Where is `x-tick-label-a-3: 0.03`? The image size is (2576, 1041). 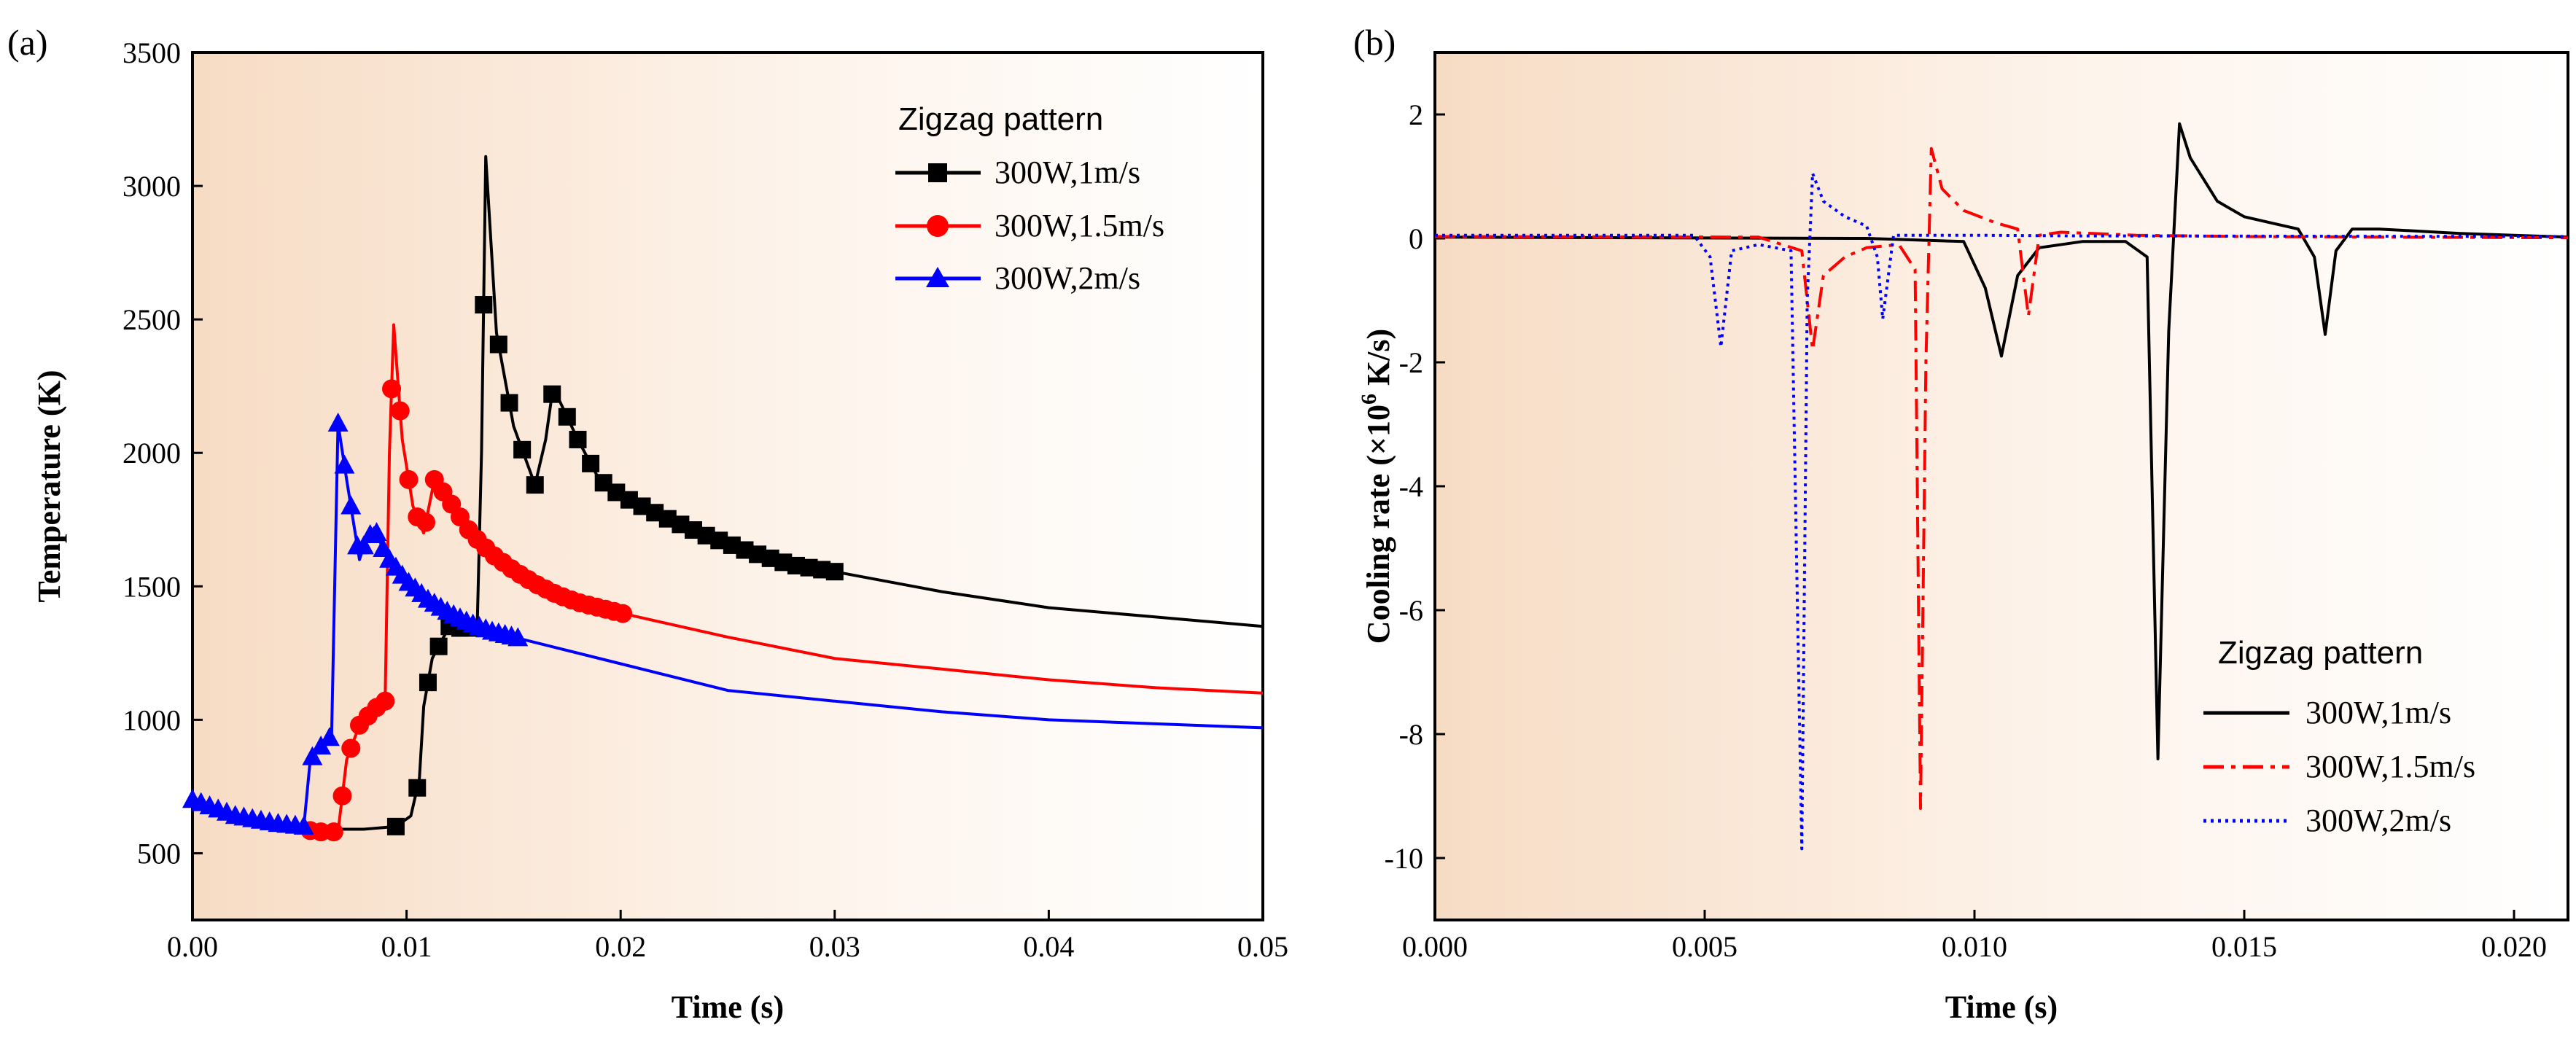 x-tick-label-a-3: 0.03 is located at coordinates (834, 946).